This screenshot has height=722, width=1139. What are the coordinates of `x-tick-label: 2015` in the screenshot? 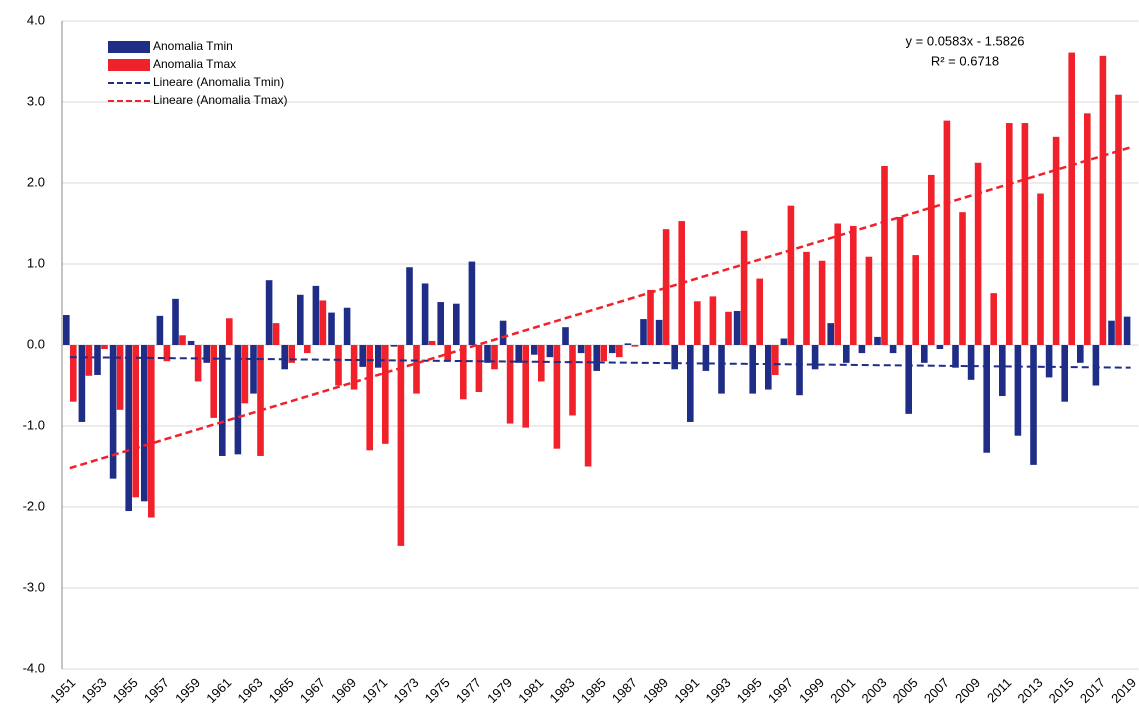 It's located at (1061, 690).